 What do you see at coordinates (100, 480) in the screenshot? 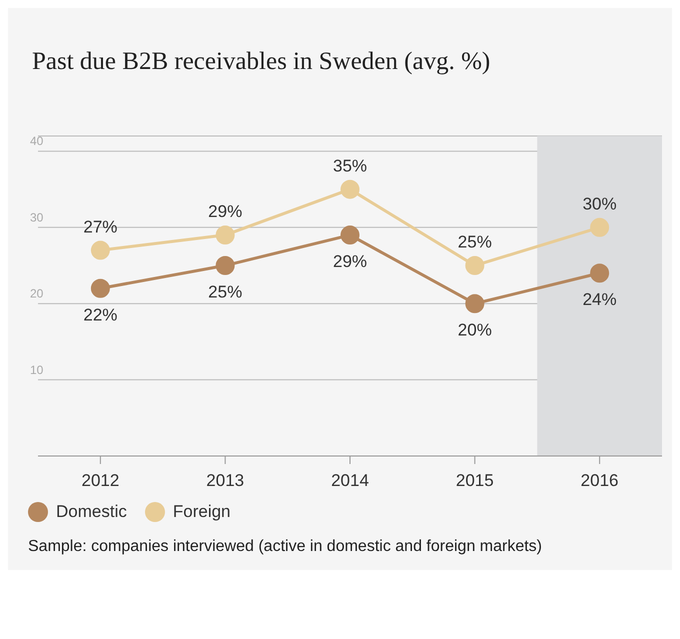
I see `x-tick-label: 2012` at bounding box center [100, 480].